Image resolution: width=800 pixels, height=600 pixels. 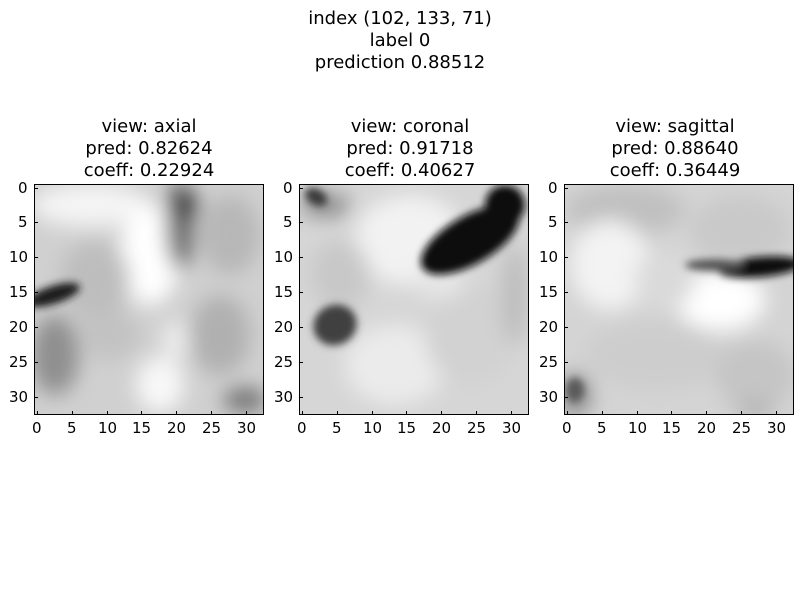 I want to click on panel-axial-title: view: axial pred: 0.82624 coeff: 0.22924, so click(x=149, y=149).